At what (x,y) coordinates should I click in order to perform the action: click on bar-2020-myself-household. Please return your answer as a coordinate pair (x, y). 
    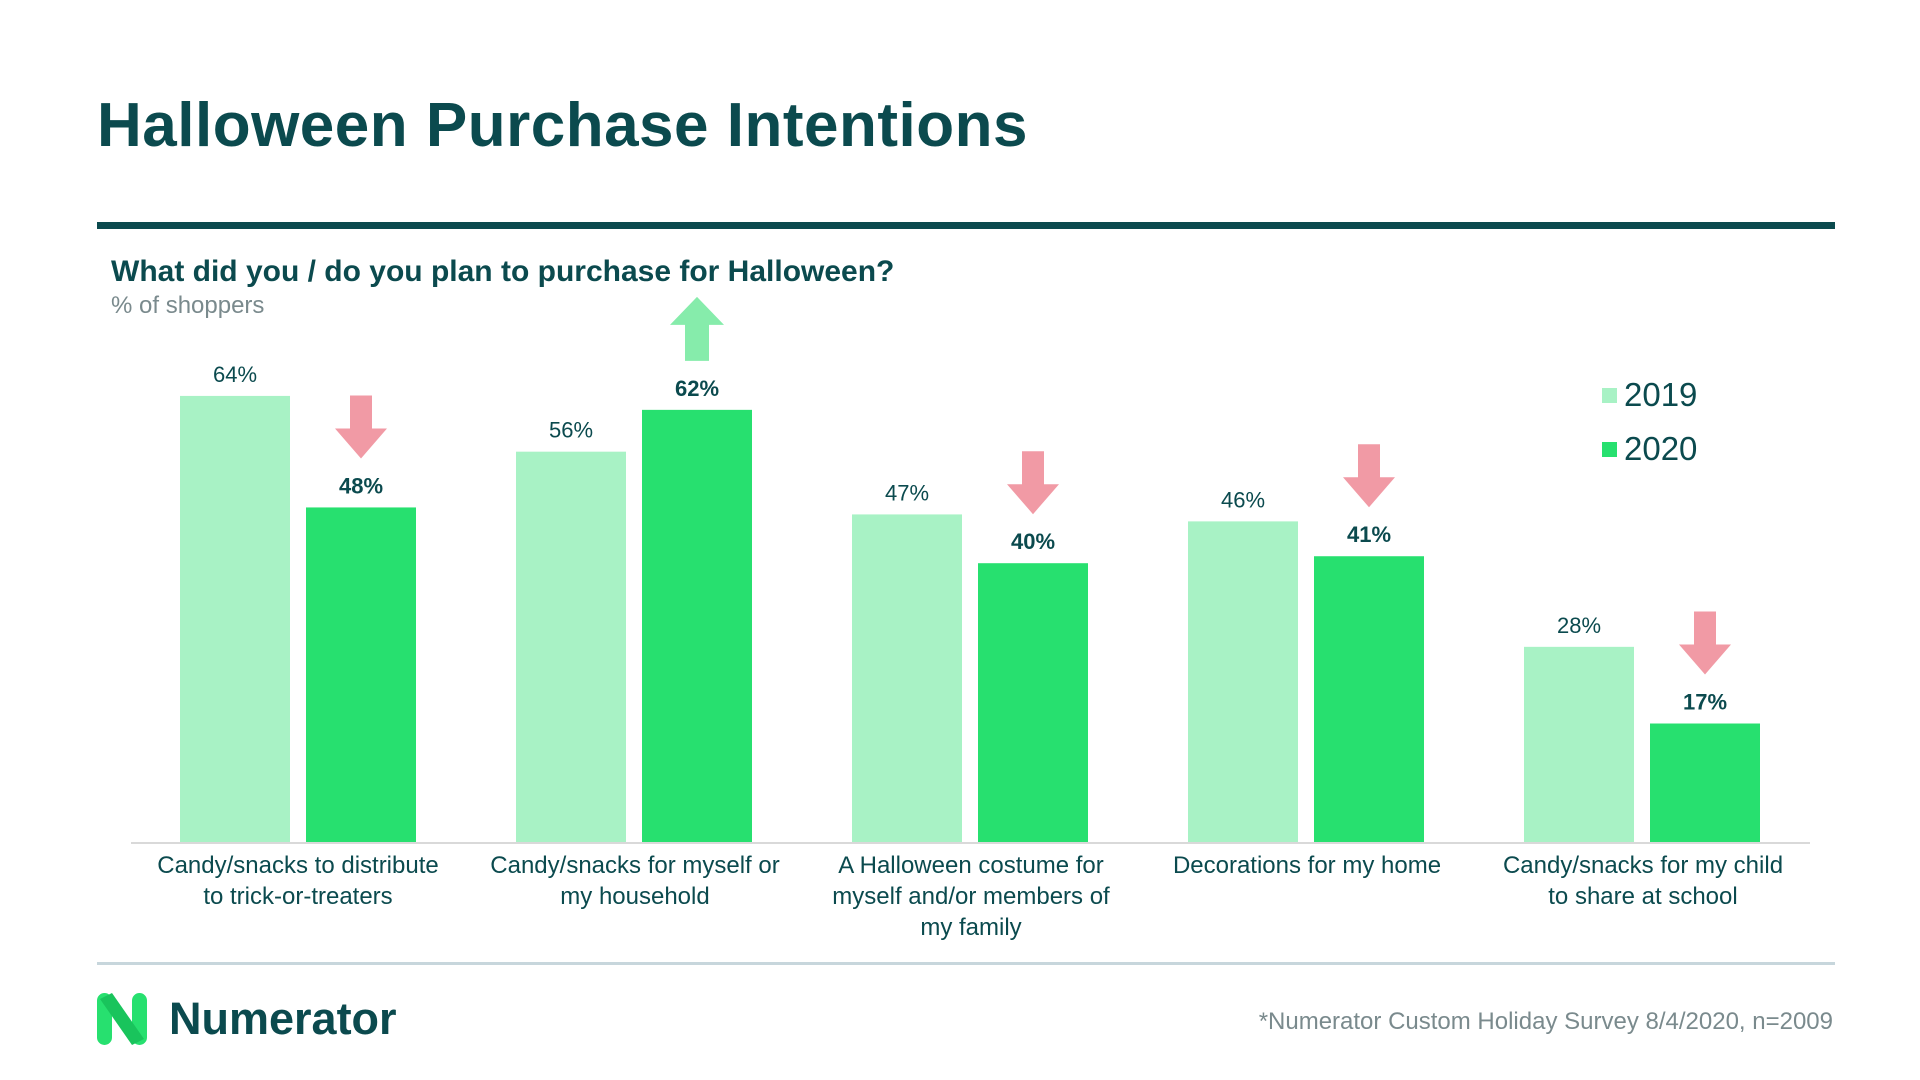
    Looking at the image, I should click on (697, 625).